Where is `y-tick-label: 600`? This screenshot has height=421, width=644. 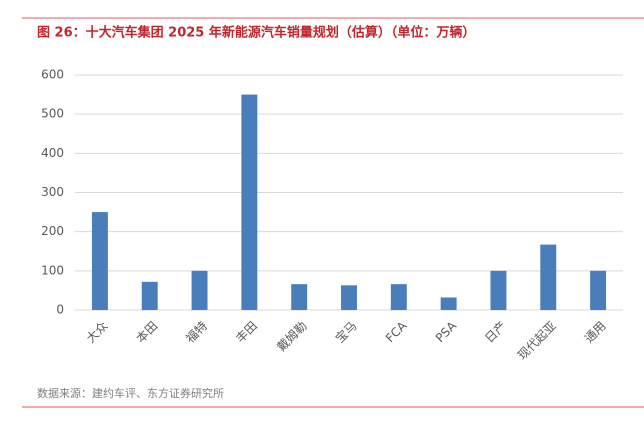 y-tick-label: 600 is located at coordinates (52, 75).